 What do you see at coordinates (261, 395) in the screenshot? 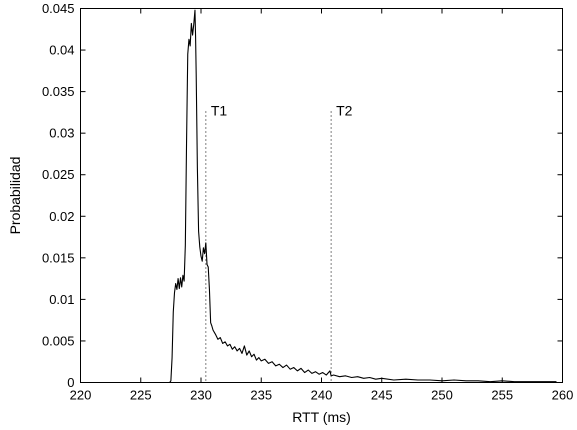
I see `x-tick-label: 235` at bounding box center [261, 395].